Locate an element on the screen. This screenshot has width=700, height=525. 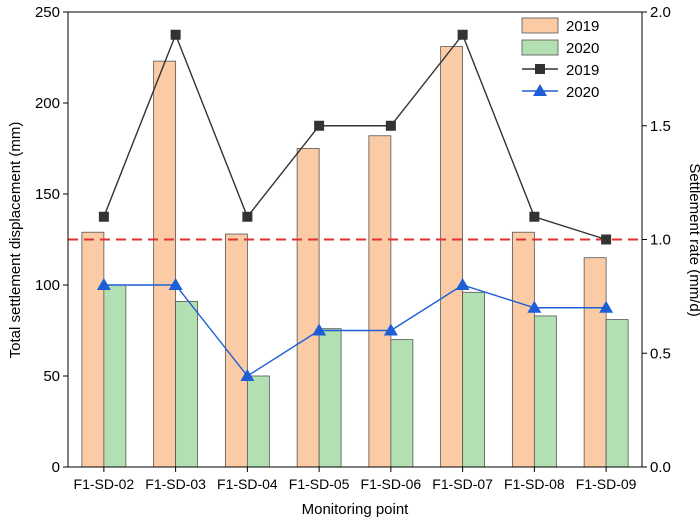
y-right-tick-label: 0.5 is located at coordinates (660, 353).